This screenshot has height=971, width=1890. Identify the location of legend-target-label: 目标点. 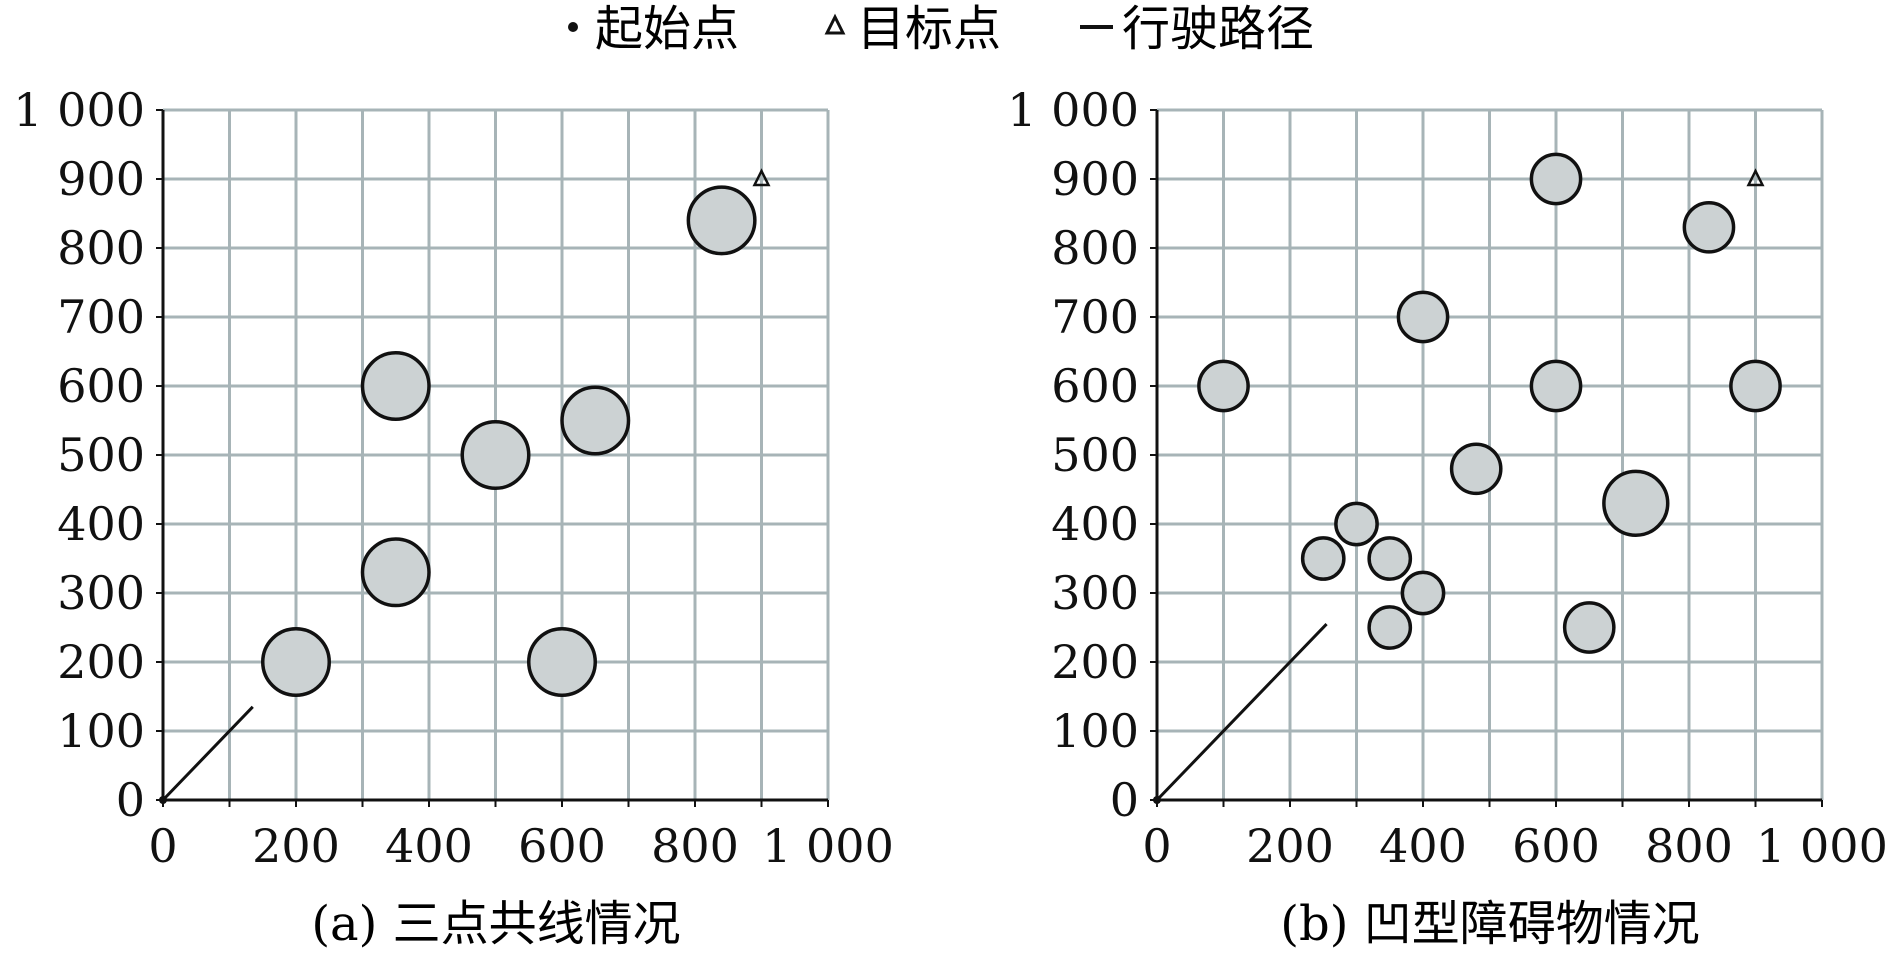
(929, 29).